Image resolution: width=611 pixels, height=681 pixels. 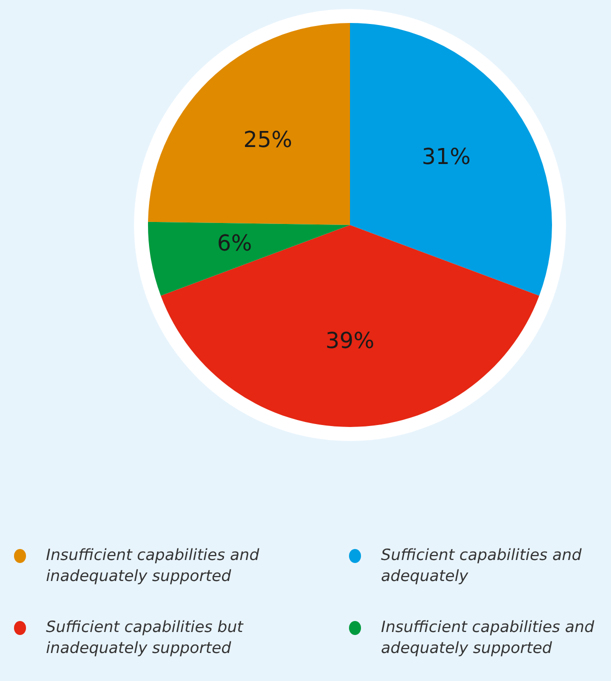 What do you see at coordinates (267, 141) in the screenshot?
I see `data-label: 25%` at bounding box center [267, 141].